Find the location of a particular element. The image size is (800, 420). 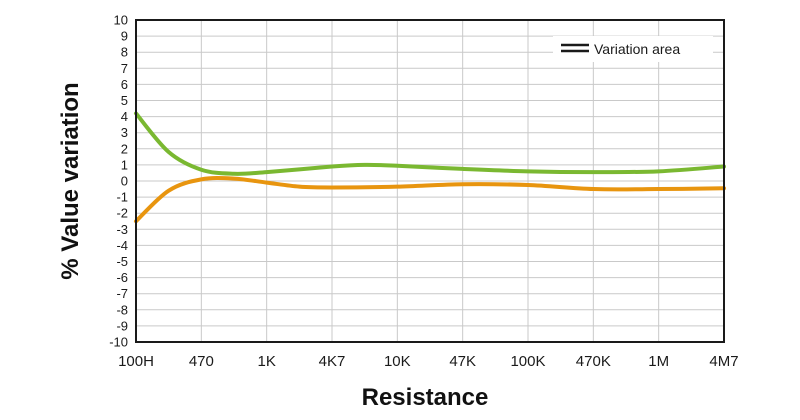

x-tick-label: 4K7 is located at coordinates (332, 361).